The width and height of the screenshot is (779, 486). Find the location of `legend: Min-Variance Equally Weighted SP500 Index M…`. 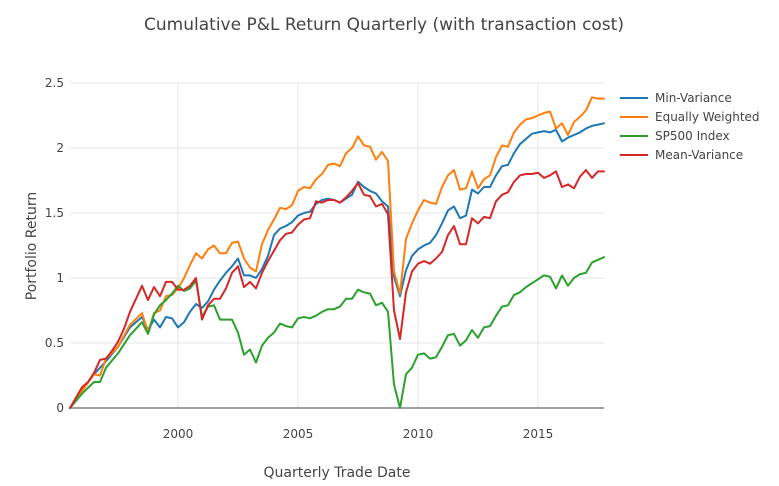

legend: Min-Variance Equally Weighted SP500 Index M… is located at coordinates (690, 126).